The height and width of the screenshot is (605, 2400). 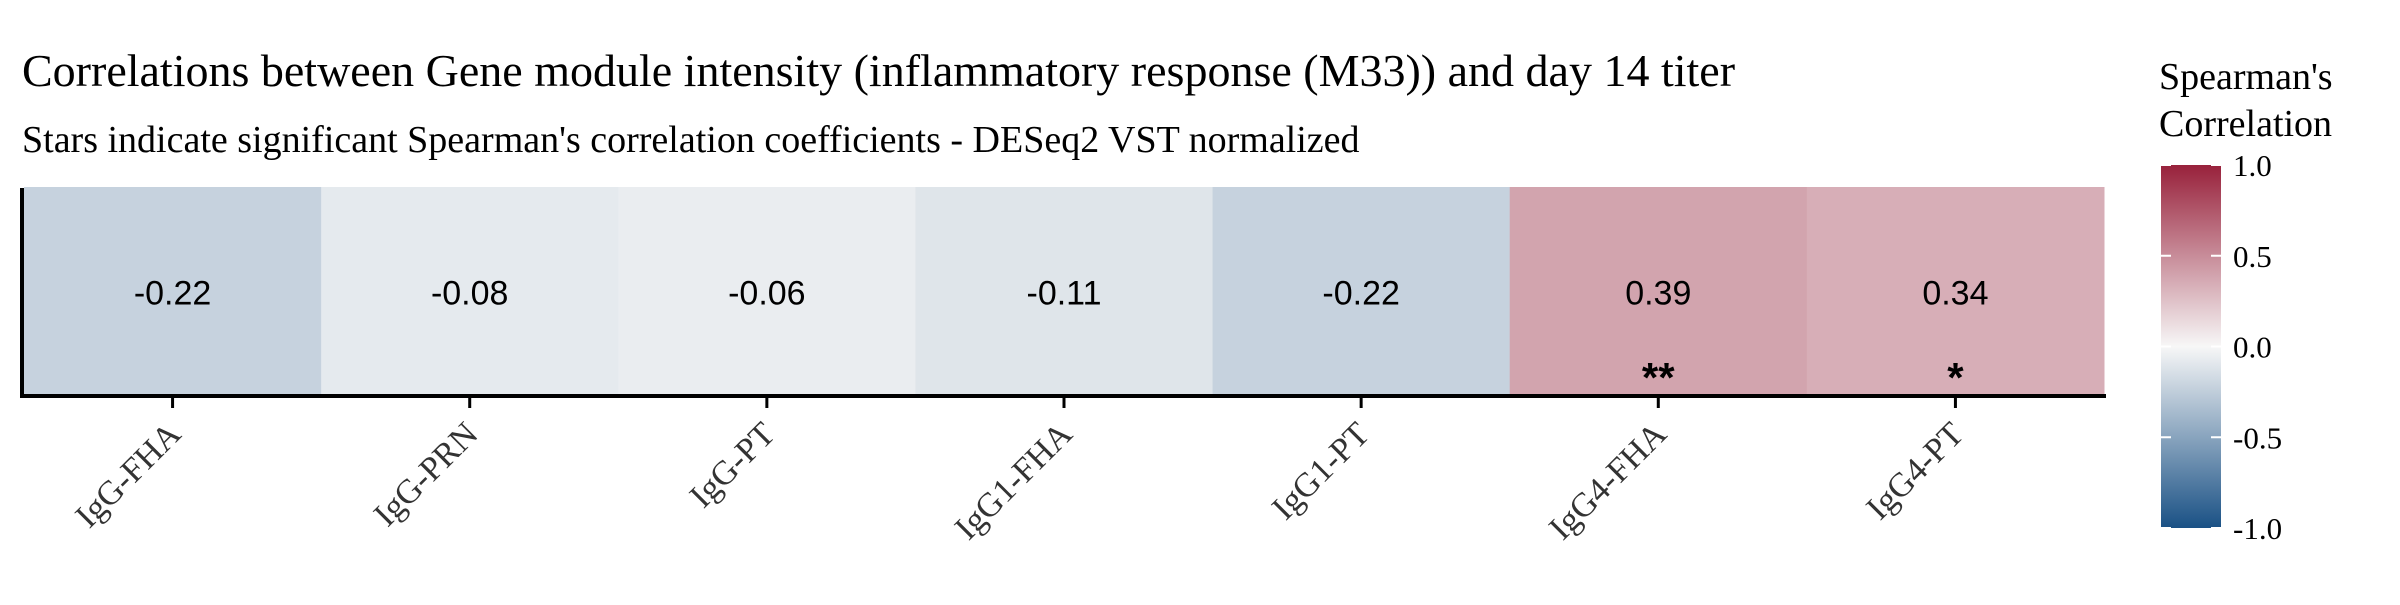 What do you see at coordinates (129, 475) in the screenshot?
I see `x-tick-label: IgG-FHA` at bounding box center [129, 475].